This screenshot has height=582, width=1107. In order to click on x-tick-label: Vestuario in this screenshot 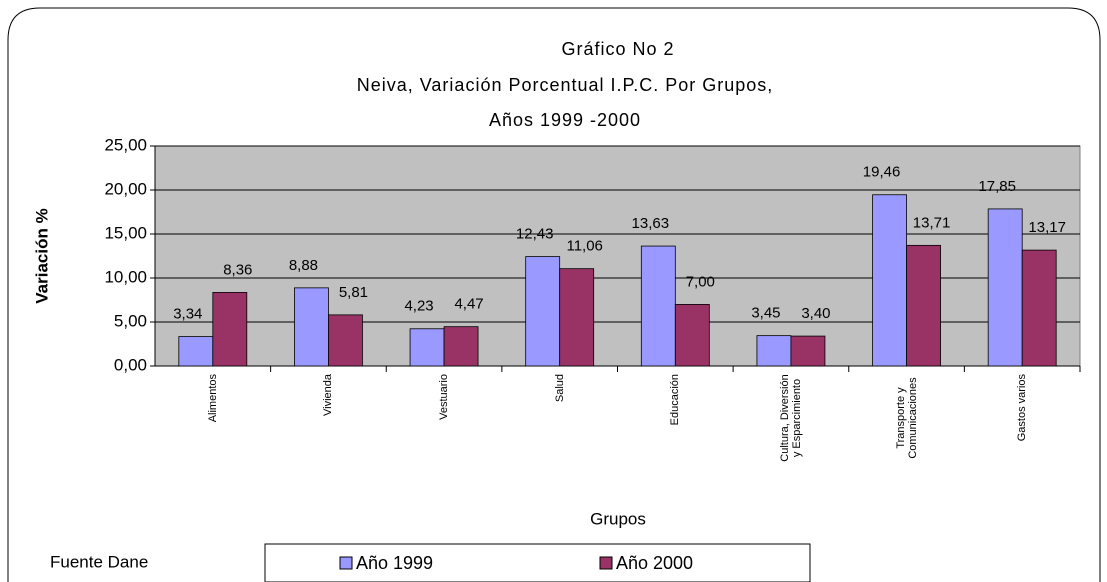, I will do `click(444, 397)`.